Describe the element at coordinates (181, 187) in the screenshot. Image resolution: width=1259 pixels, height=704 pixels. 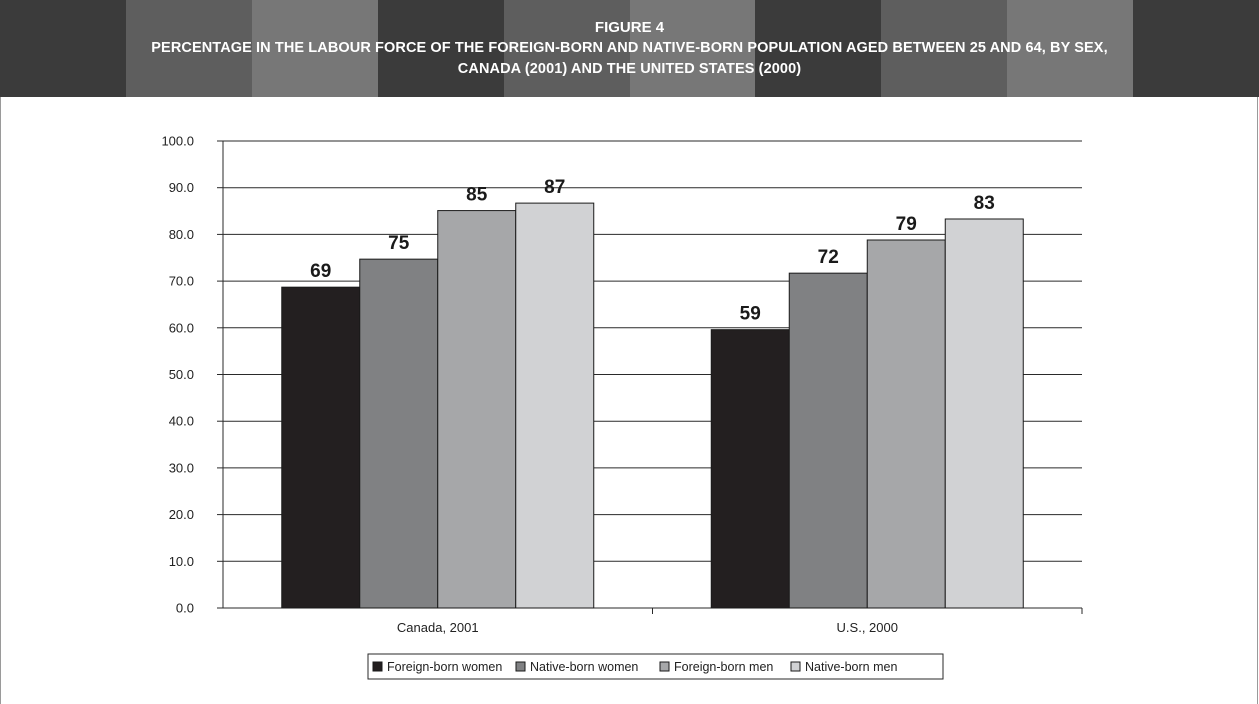
I see `y-tick-label: 90.0` at that location.